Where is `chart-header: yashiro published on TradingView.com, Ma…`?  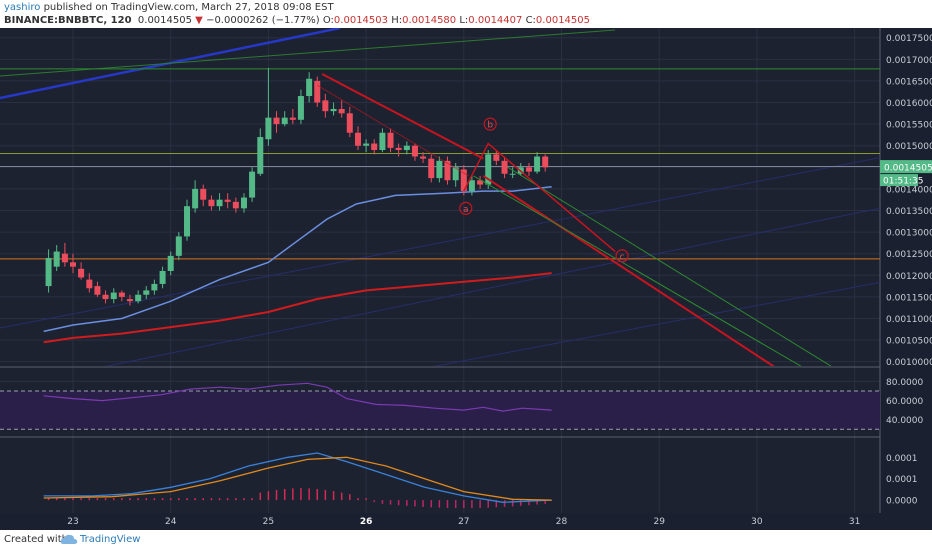 chart-header: yashiro published on TradingView.com, Ma… is located at coordinates (466, 14).